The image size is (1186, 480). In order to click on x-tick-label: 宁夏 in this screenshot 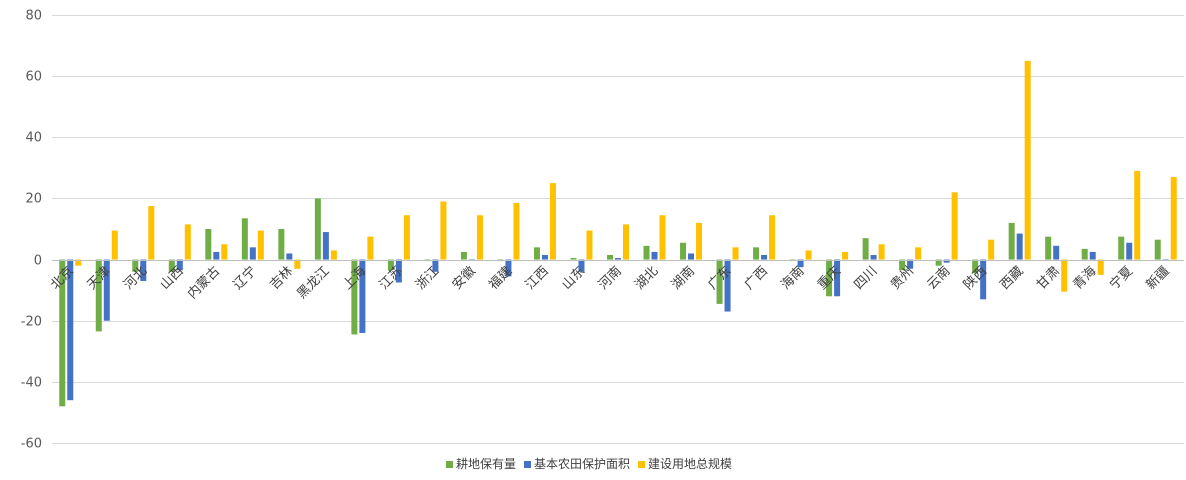, I will do `click(1121, 278)`.